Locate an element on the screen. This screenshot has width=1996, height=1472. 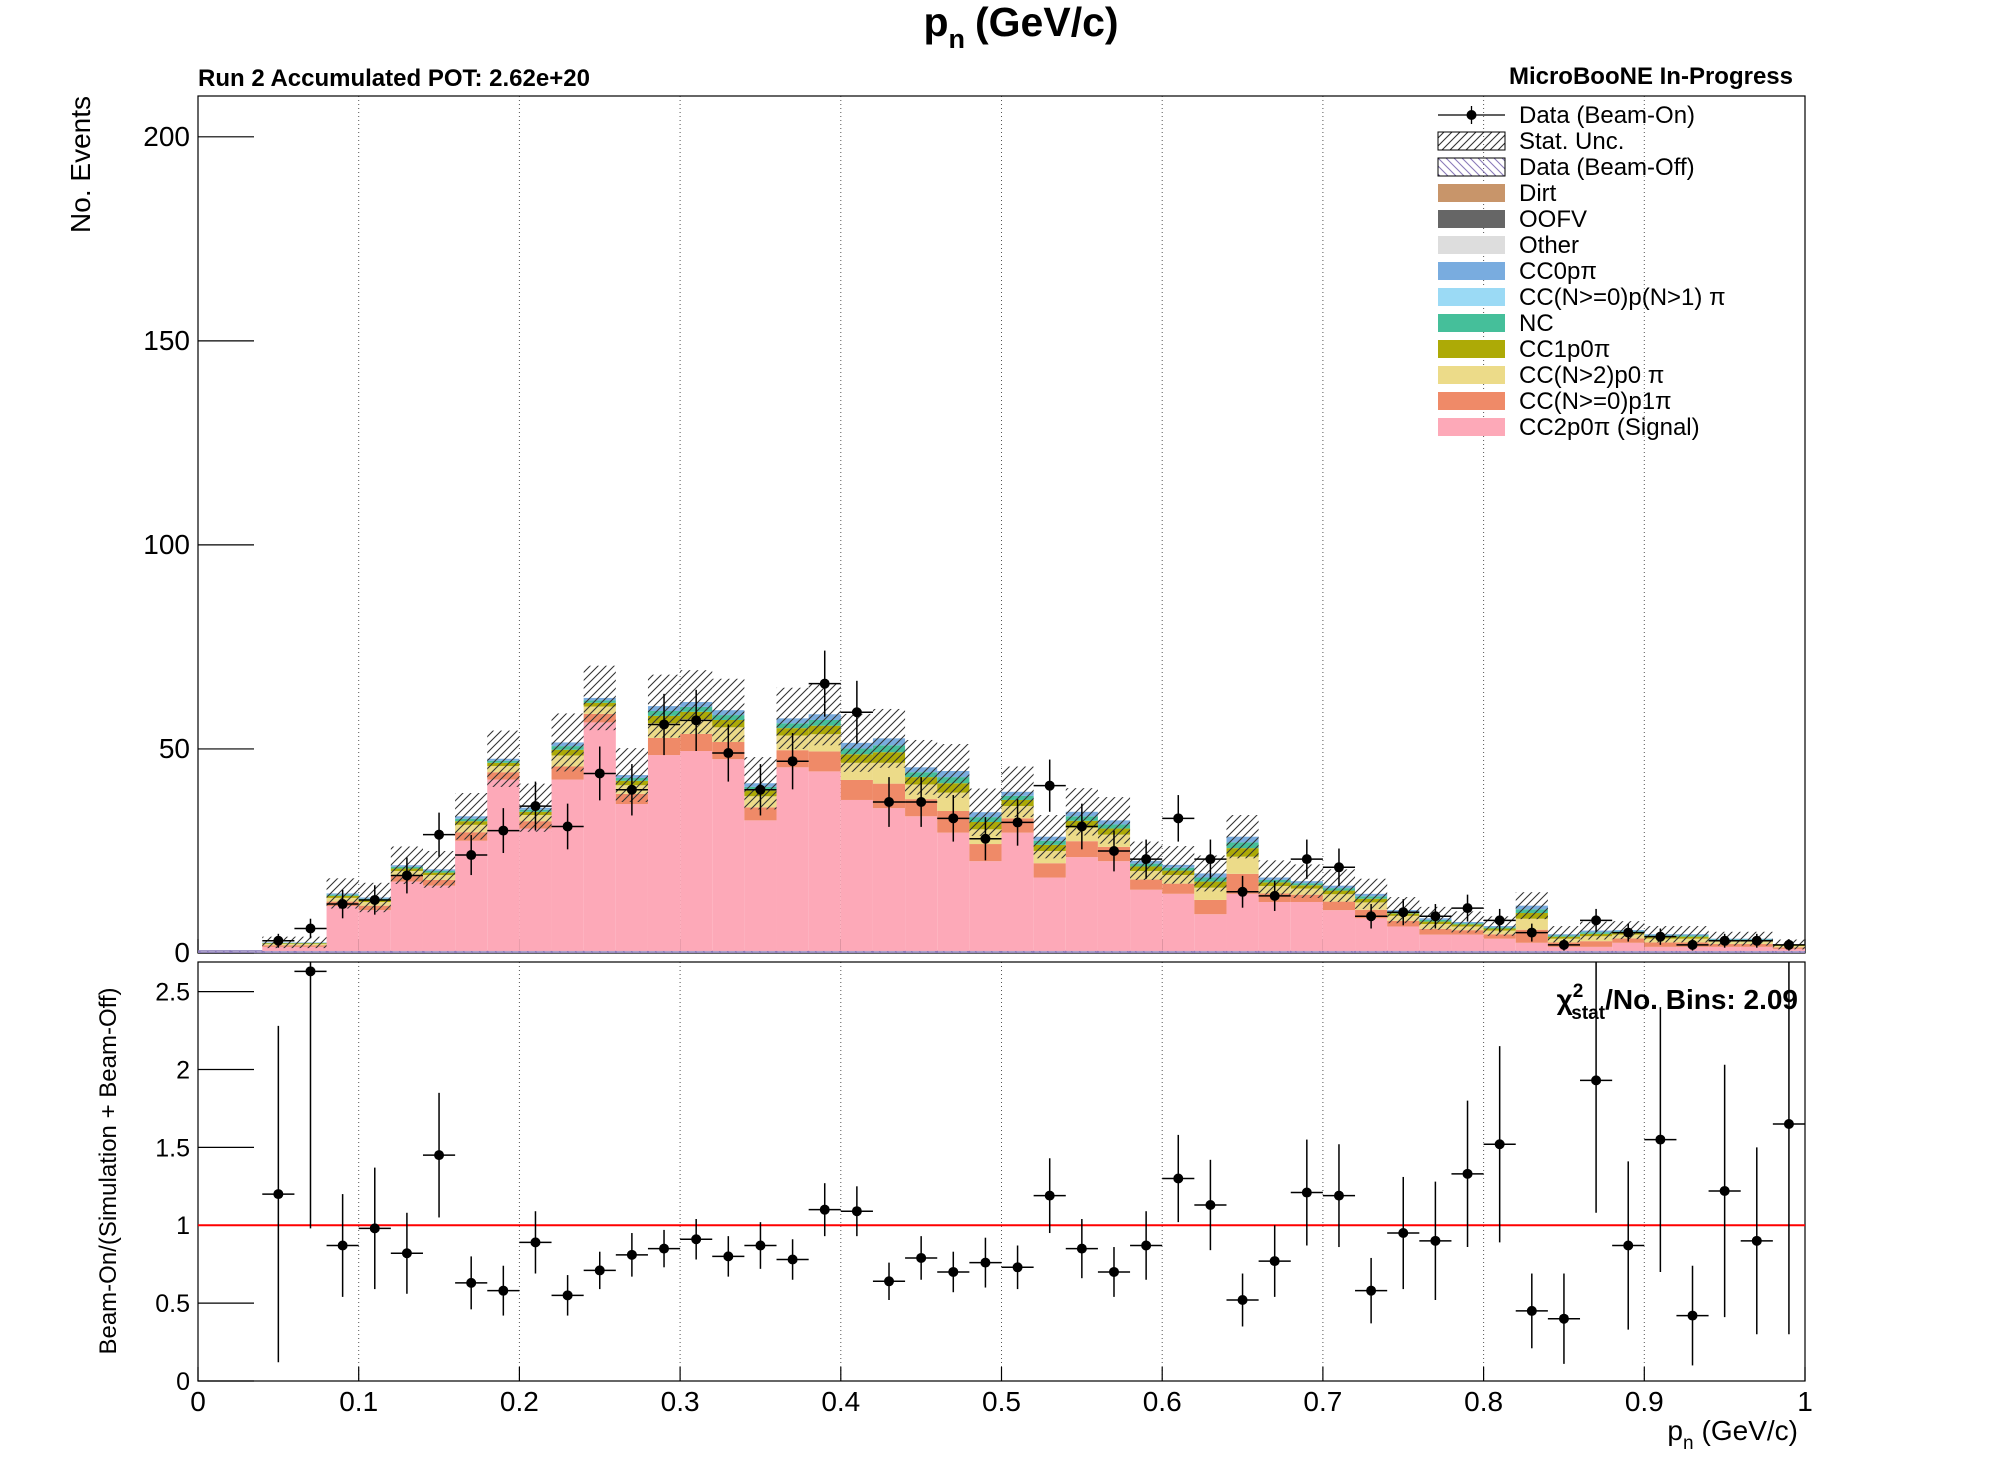
chi2-label-part: 2 is located at coordinates (1578, 991).